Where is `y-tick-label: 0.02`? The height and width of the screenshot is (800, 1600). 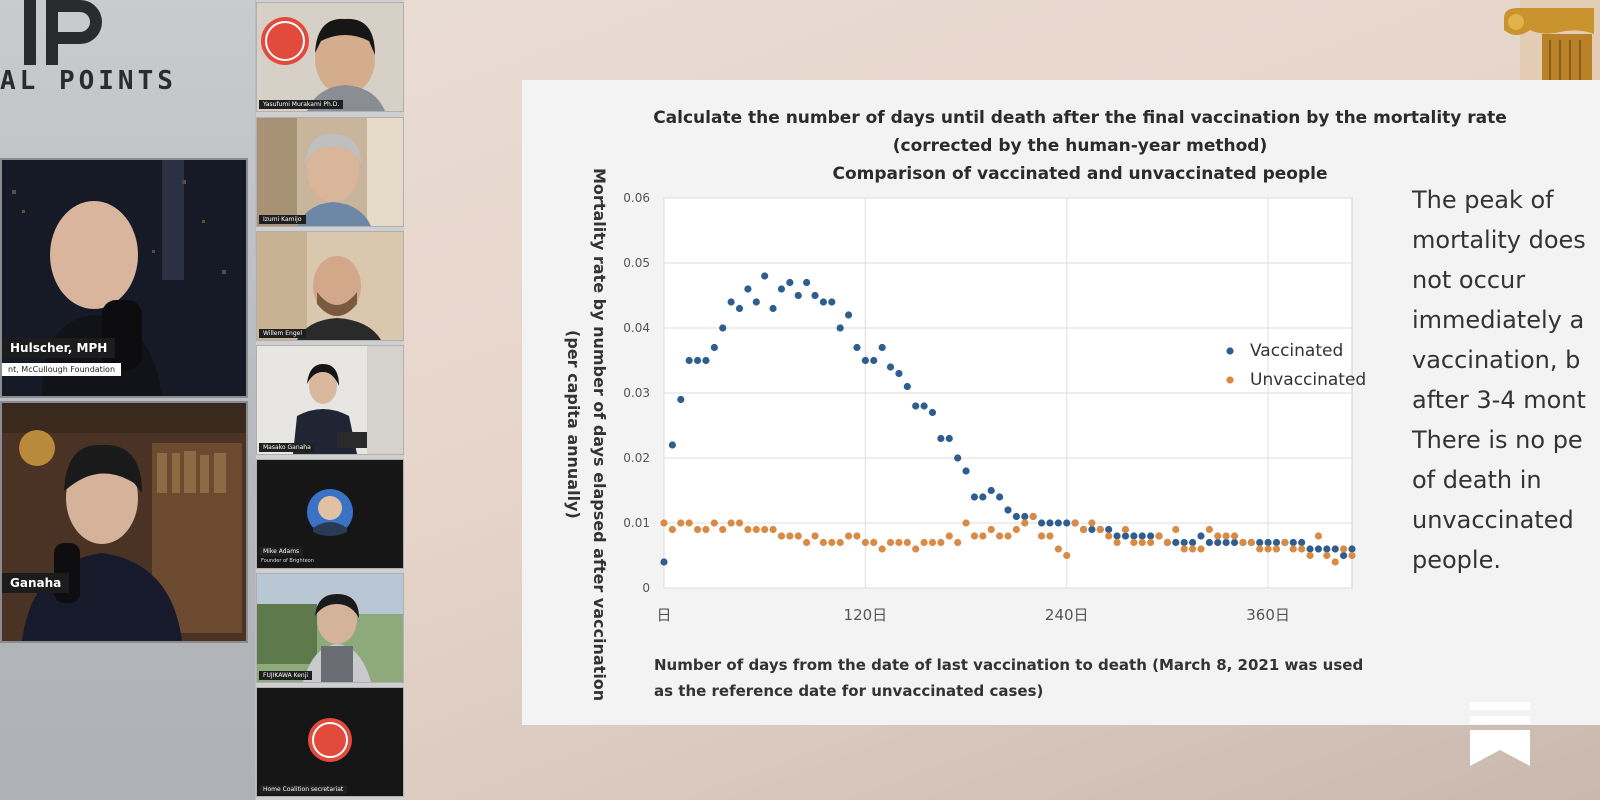
y-tick-label: 0.02 is located at coordinates (636, 458).